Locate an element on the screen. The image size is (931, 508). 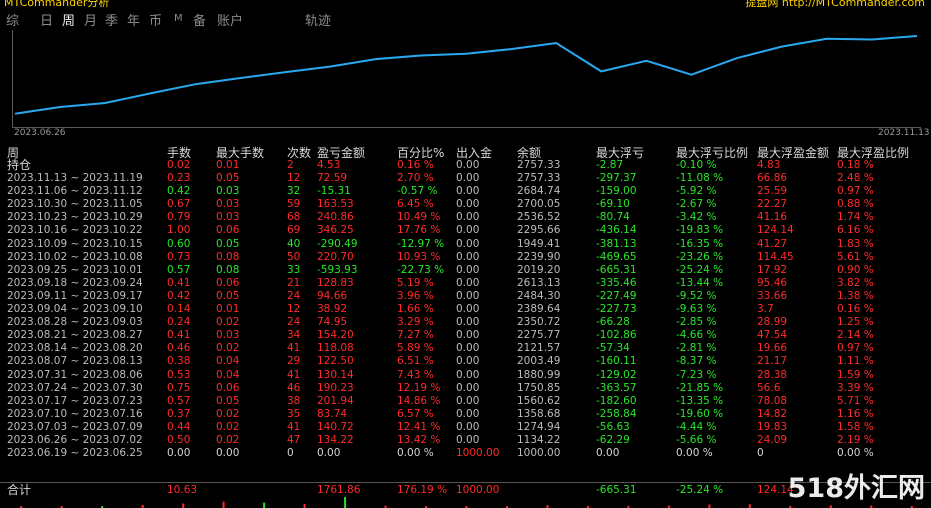
row-max-profit: 19.83 is located at coordinates (772, 426).